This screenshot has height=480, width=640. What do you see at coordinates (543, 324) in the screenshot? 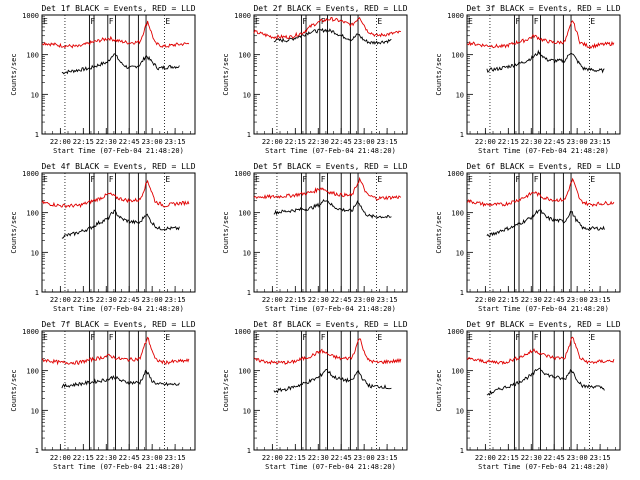
I see `chart-title: Det 9f BLACK = Events, RED = LLD` at bounding box center [543, 324].